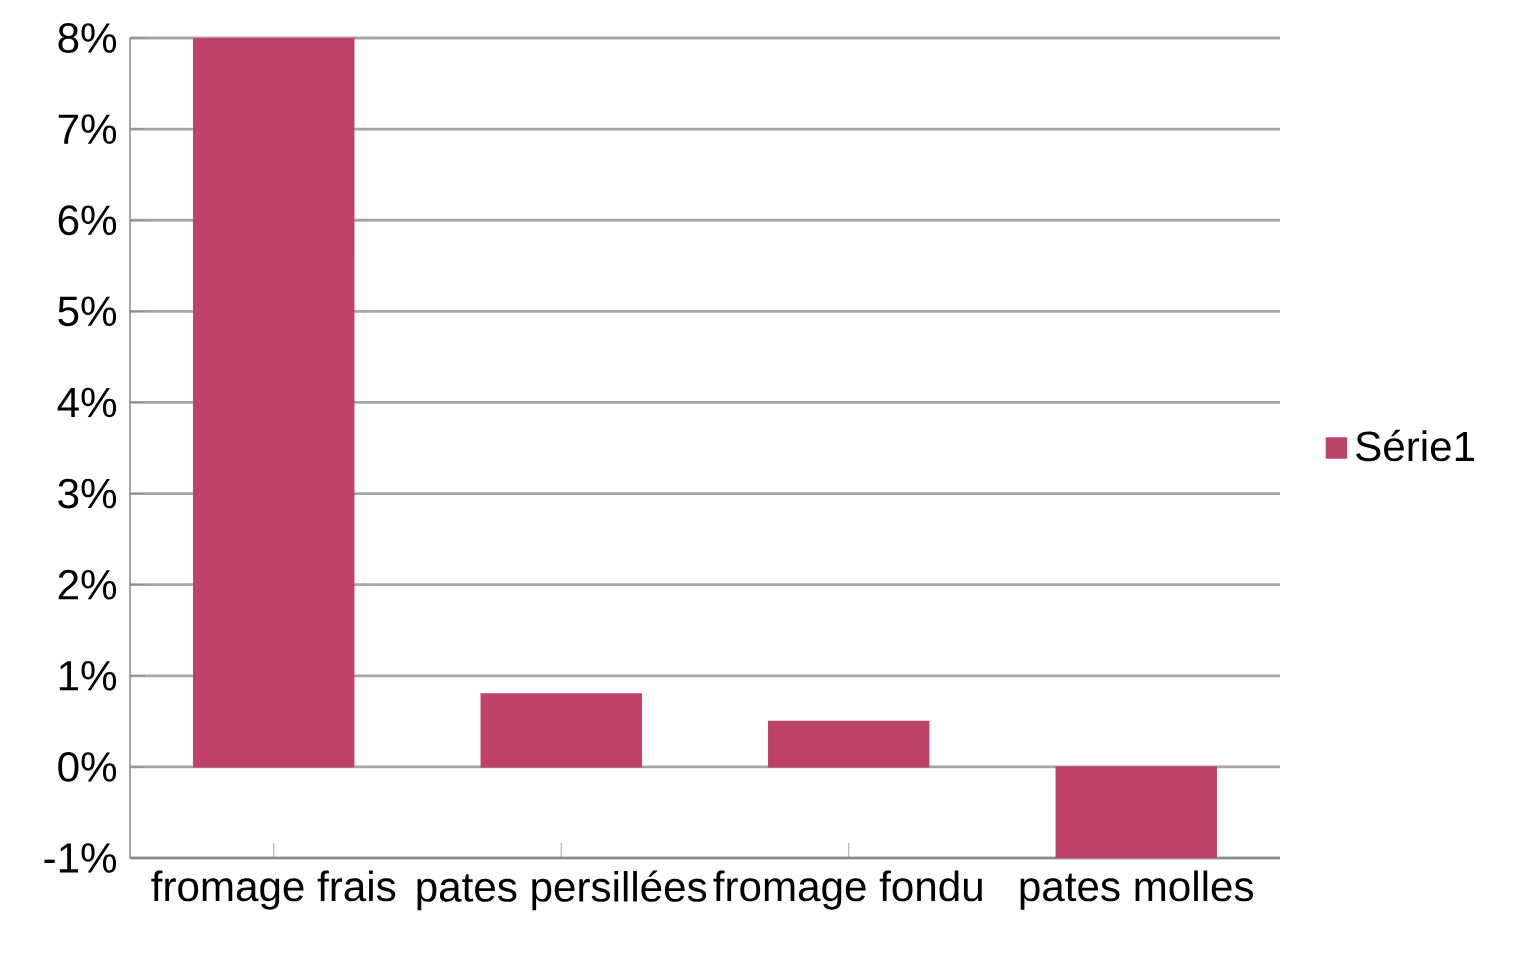 The image size is (1527, 978). What do you see at coordinates (562, 890) in the screenshot?
I see `x-tick-label: pates persillées` at bounding box center [562, 890].